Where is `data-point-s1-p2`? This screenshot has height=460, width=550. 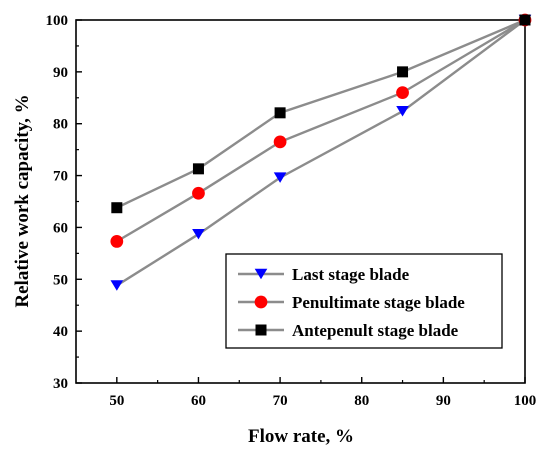 data-point-s1-p2 is located at coordinates (280, 142).